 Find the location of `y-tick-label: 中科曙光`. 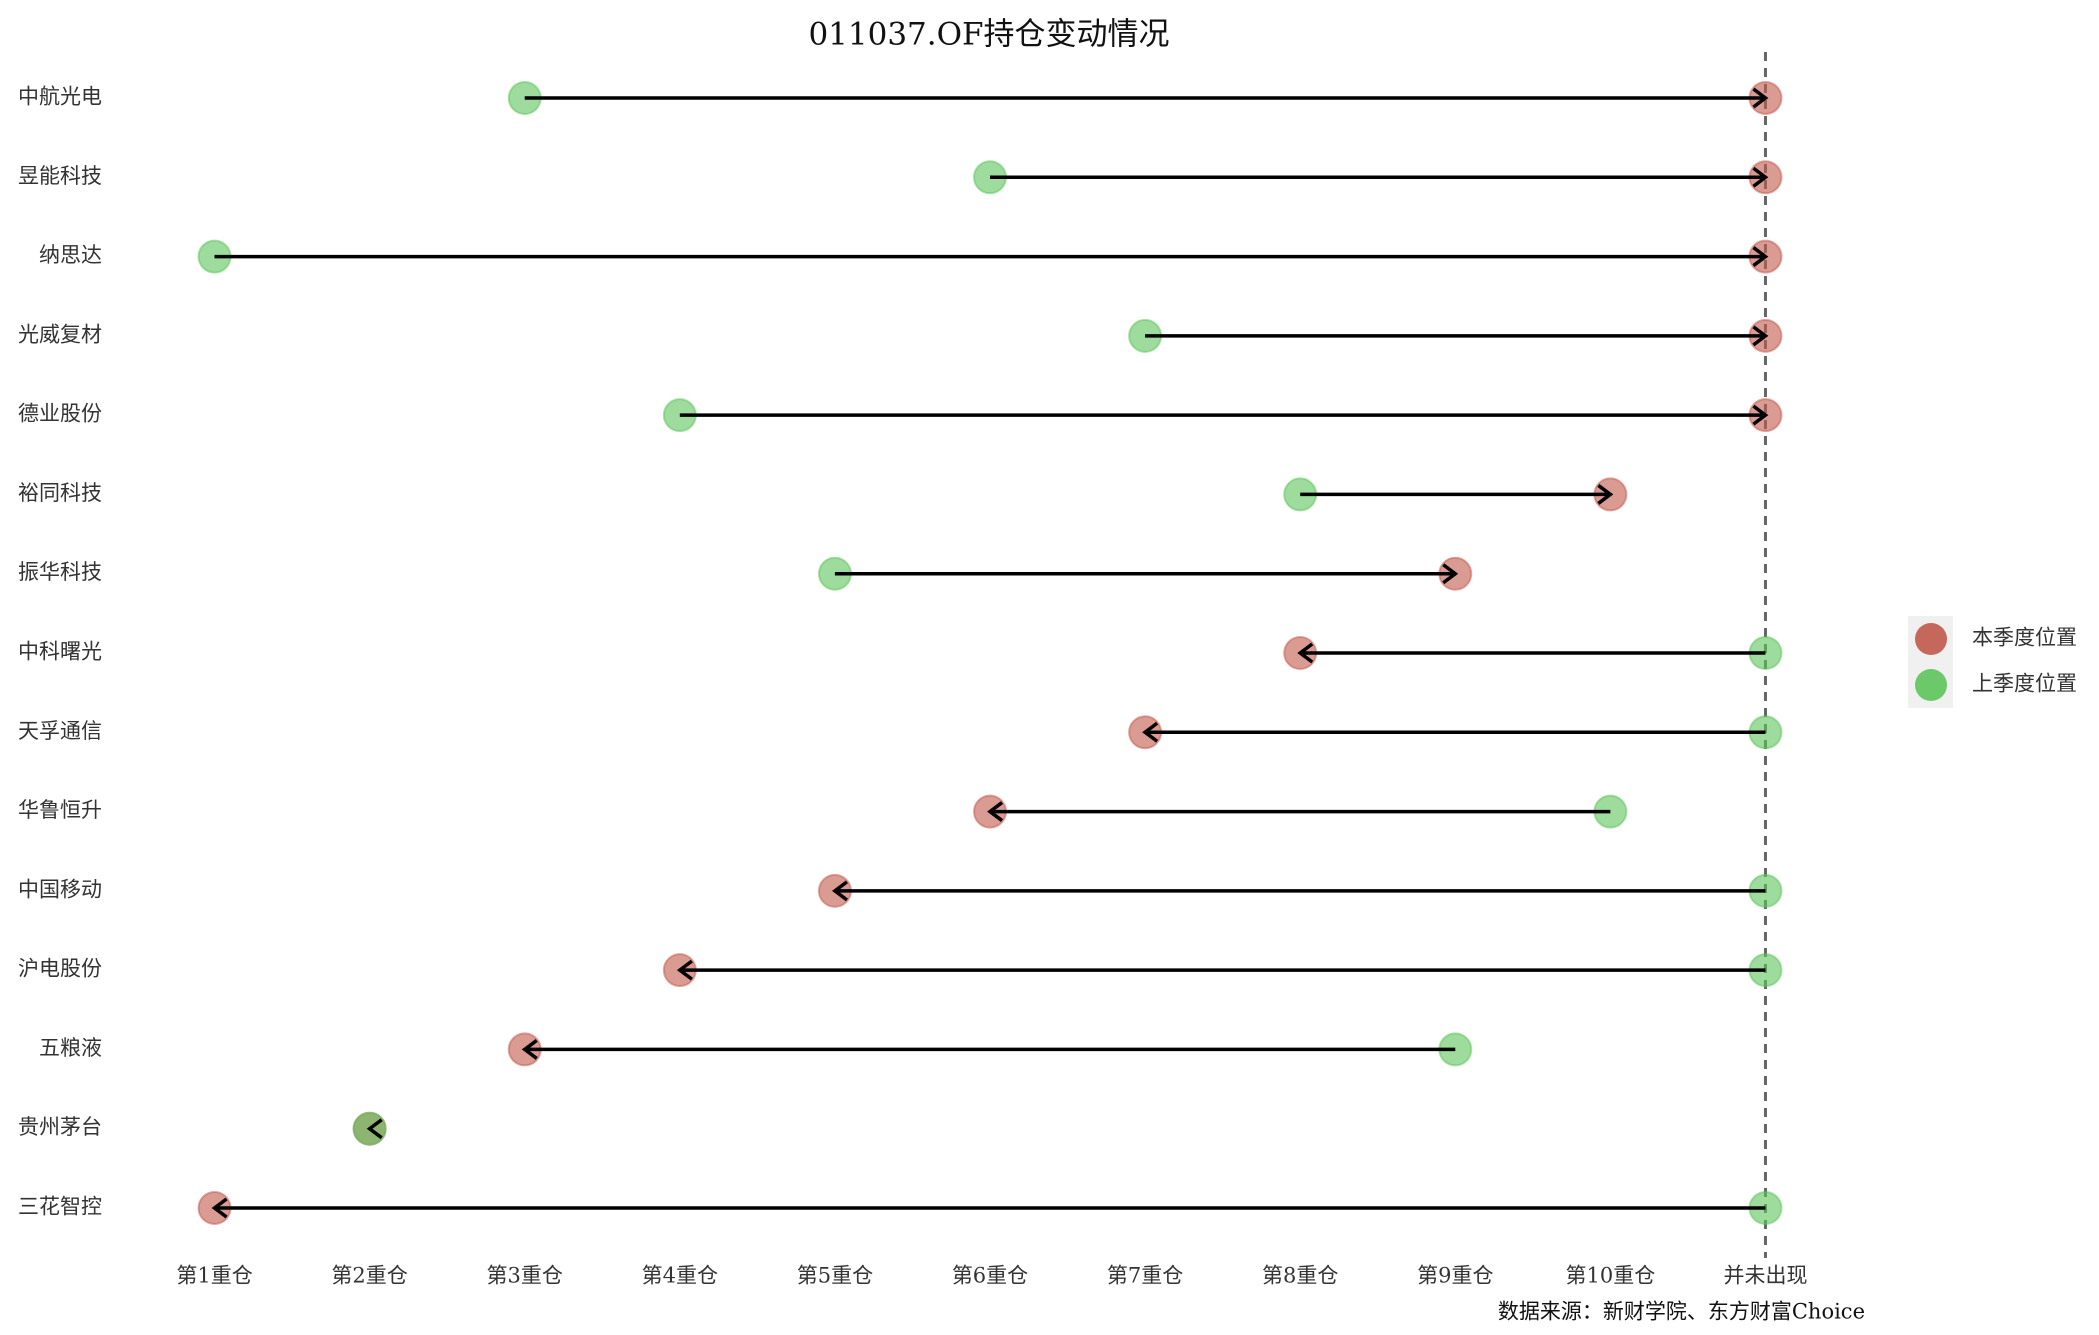

y-tick-label: 中科曙光 is located at coordinates (60, 652).